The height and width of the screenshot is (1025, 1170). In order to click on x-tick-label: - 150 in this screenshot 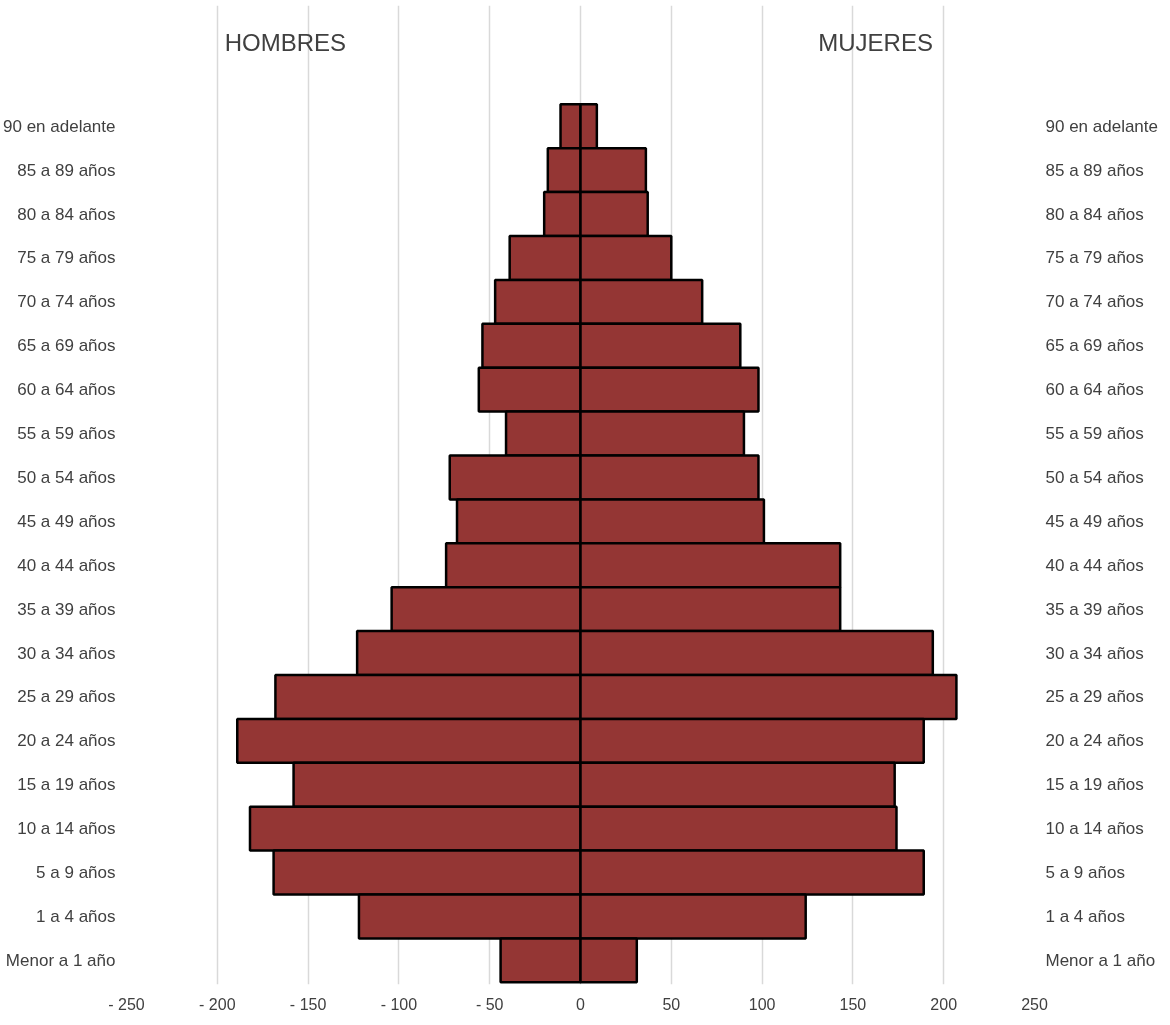, I will do `click(308, 1004)`.